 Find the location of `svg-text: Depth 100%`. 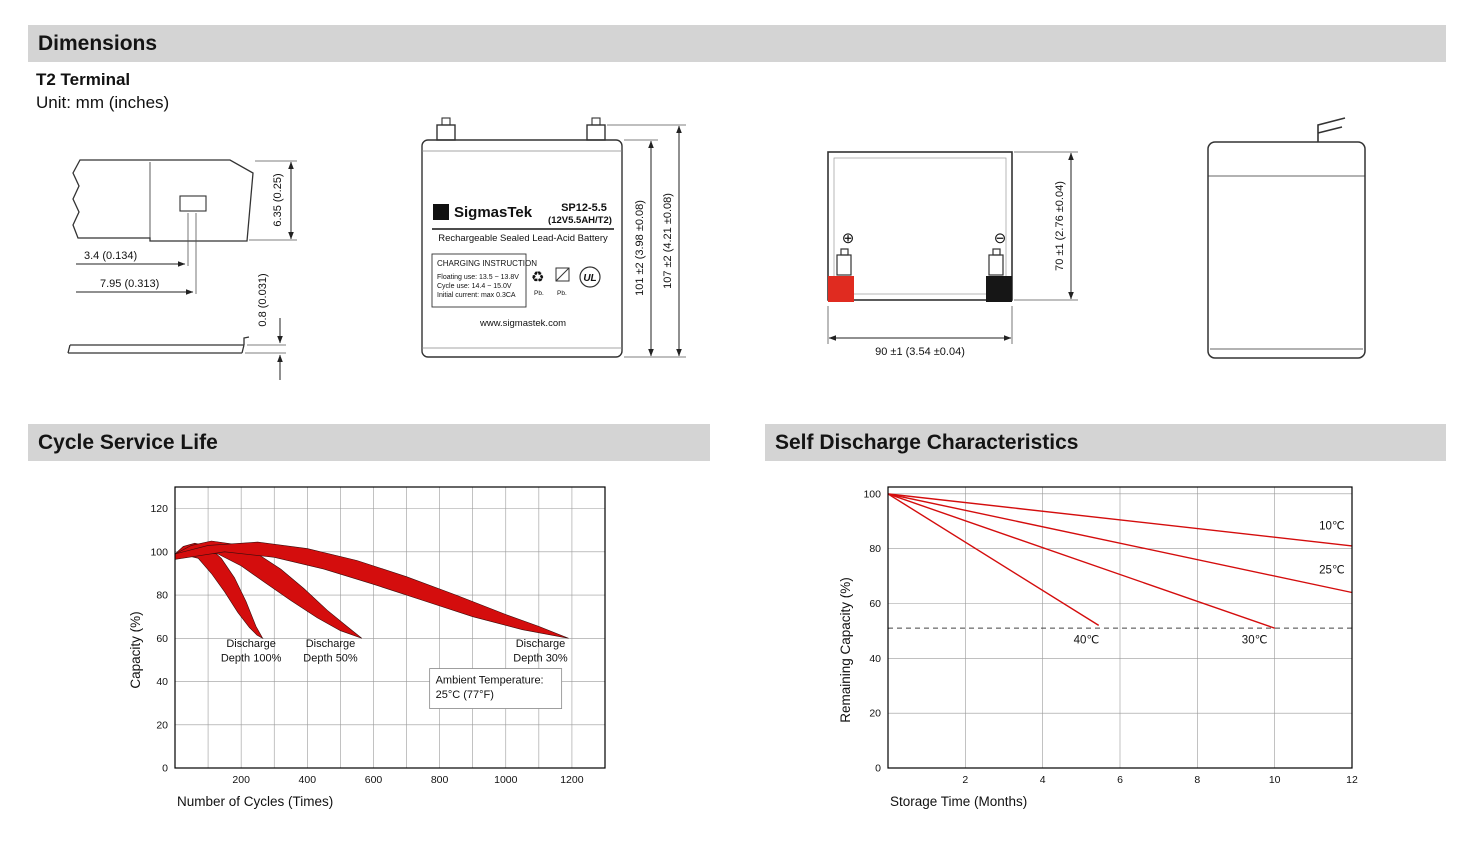

svg-text: Depth 100% is located at coordinates (251, 658).